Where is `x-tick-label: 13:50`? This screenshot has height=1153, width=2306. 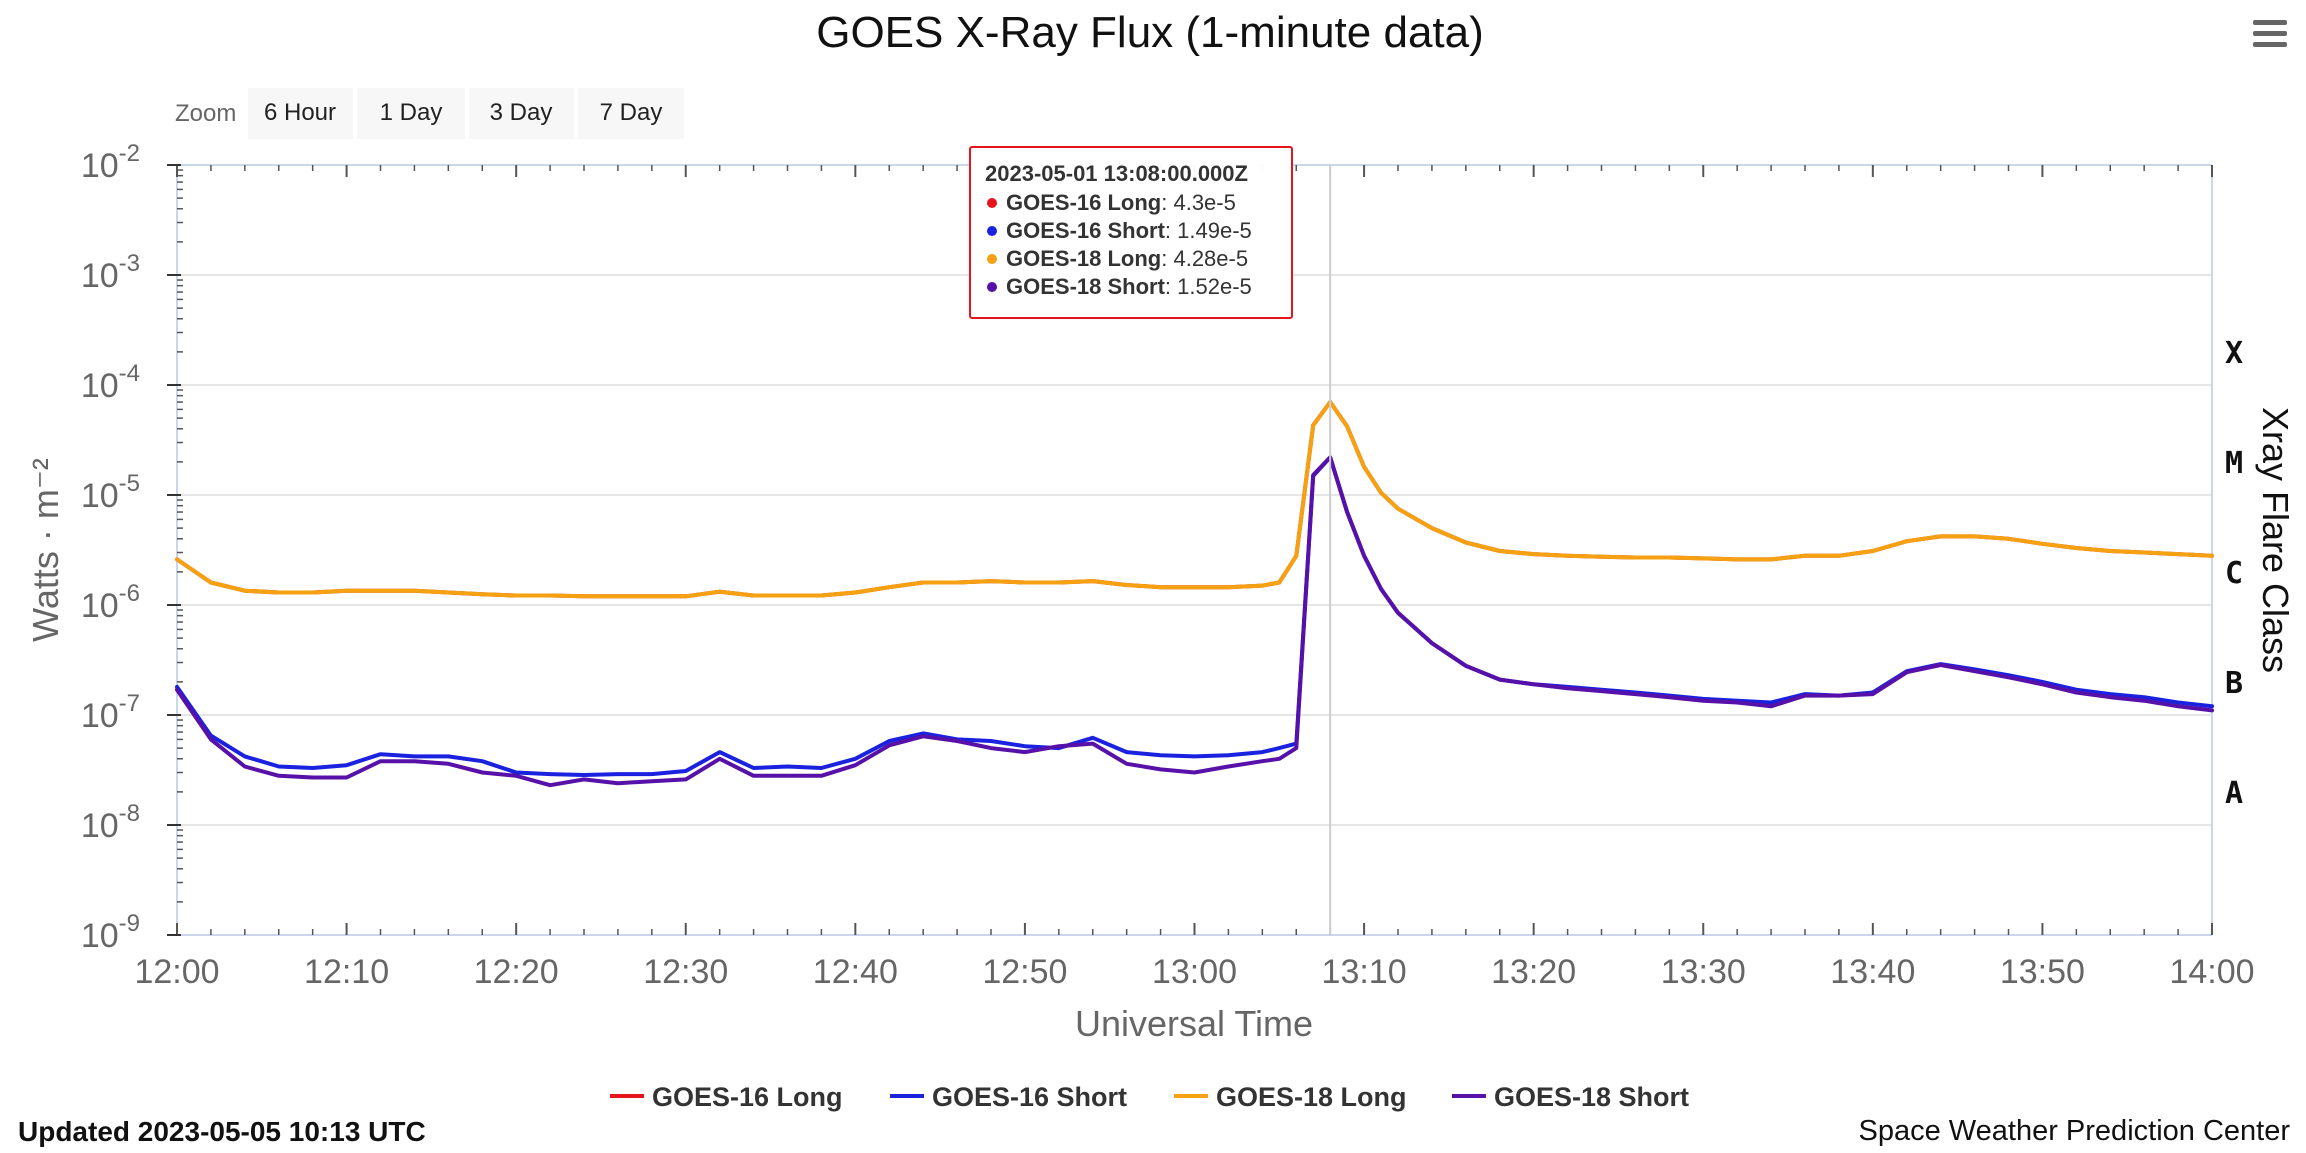 x-tick-label: 13:50 is located at coordinates (2042, 972).